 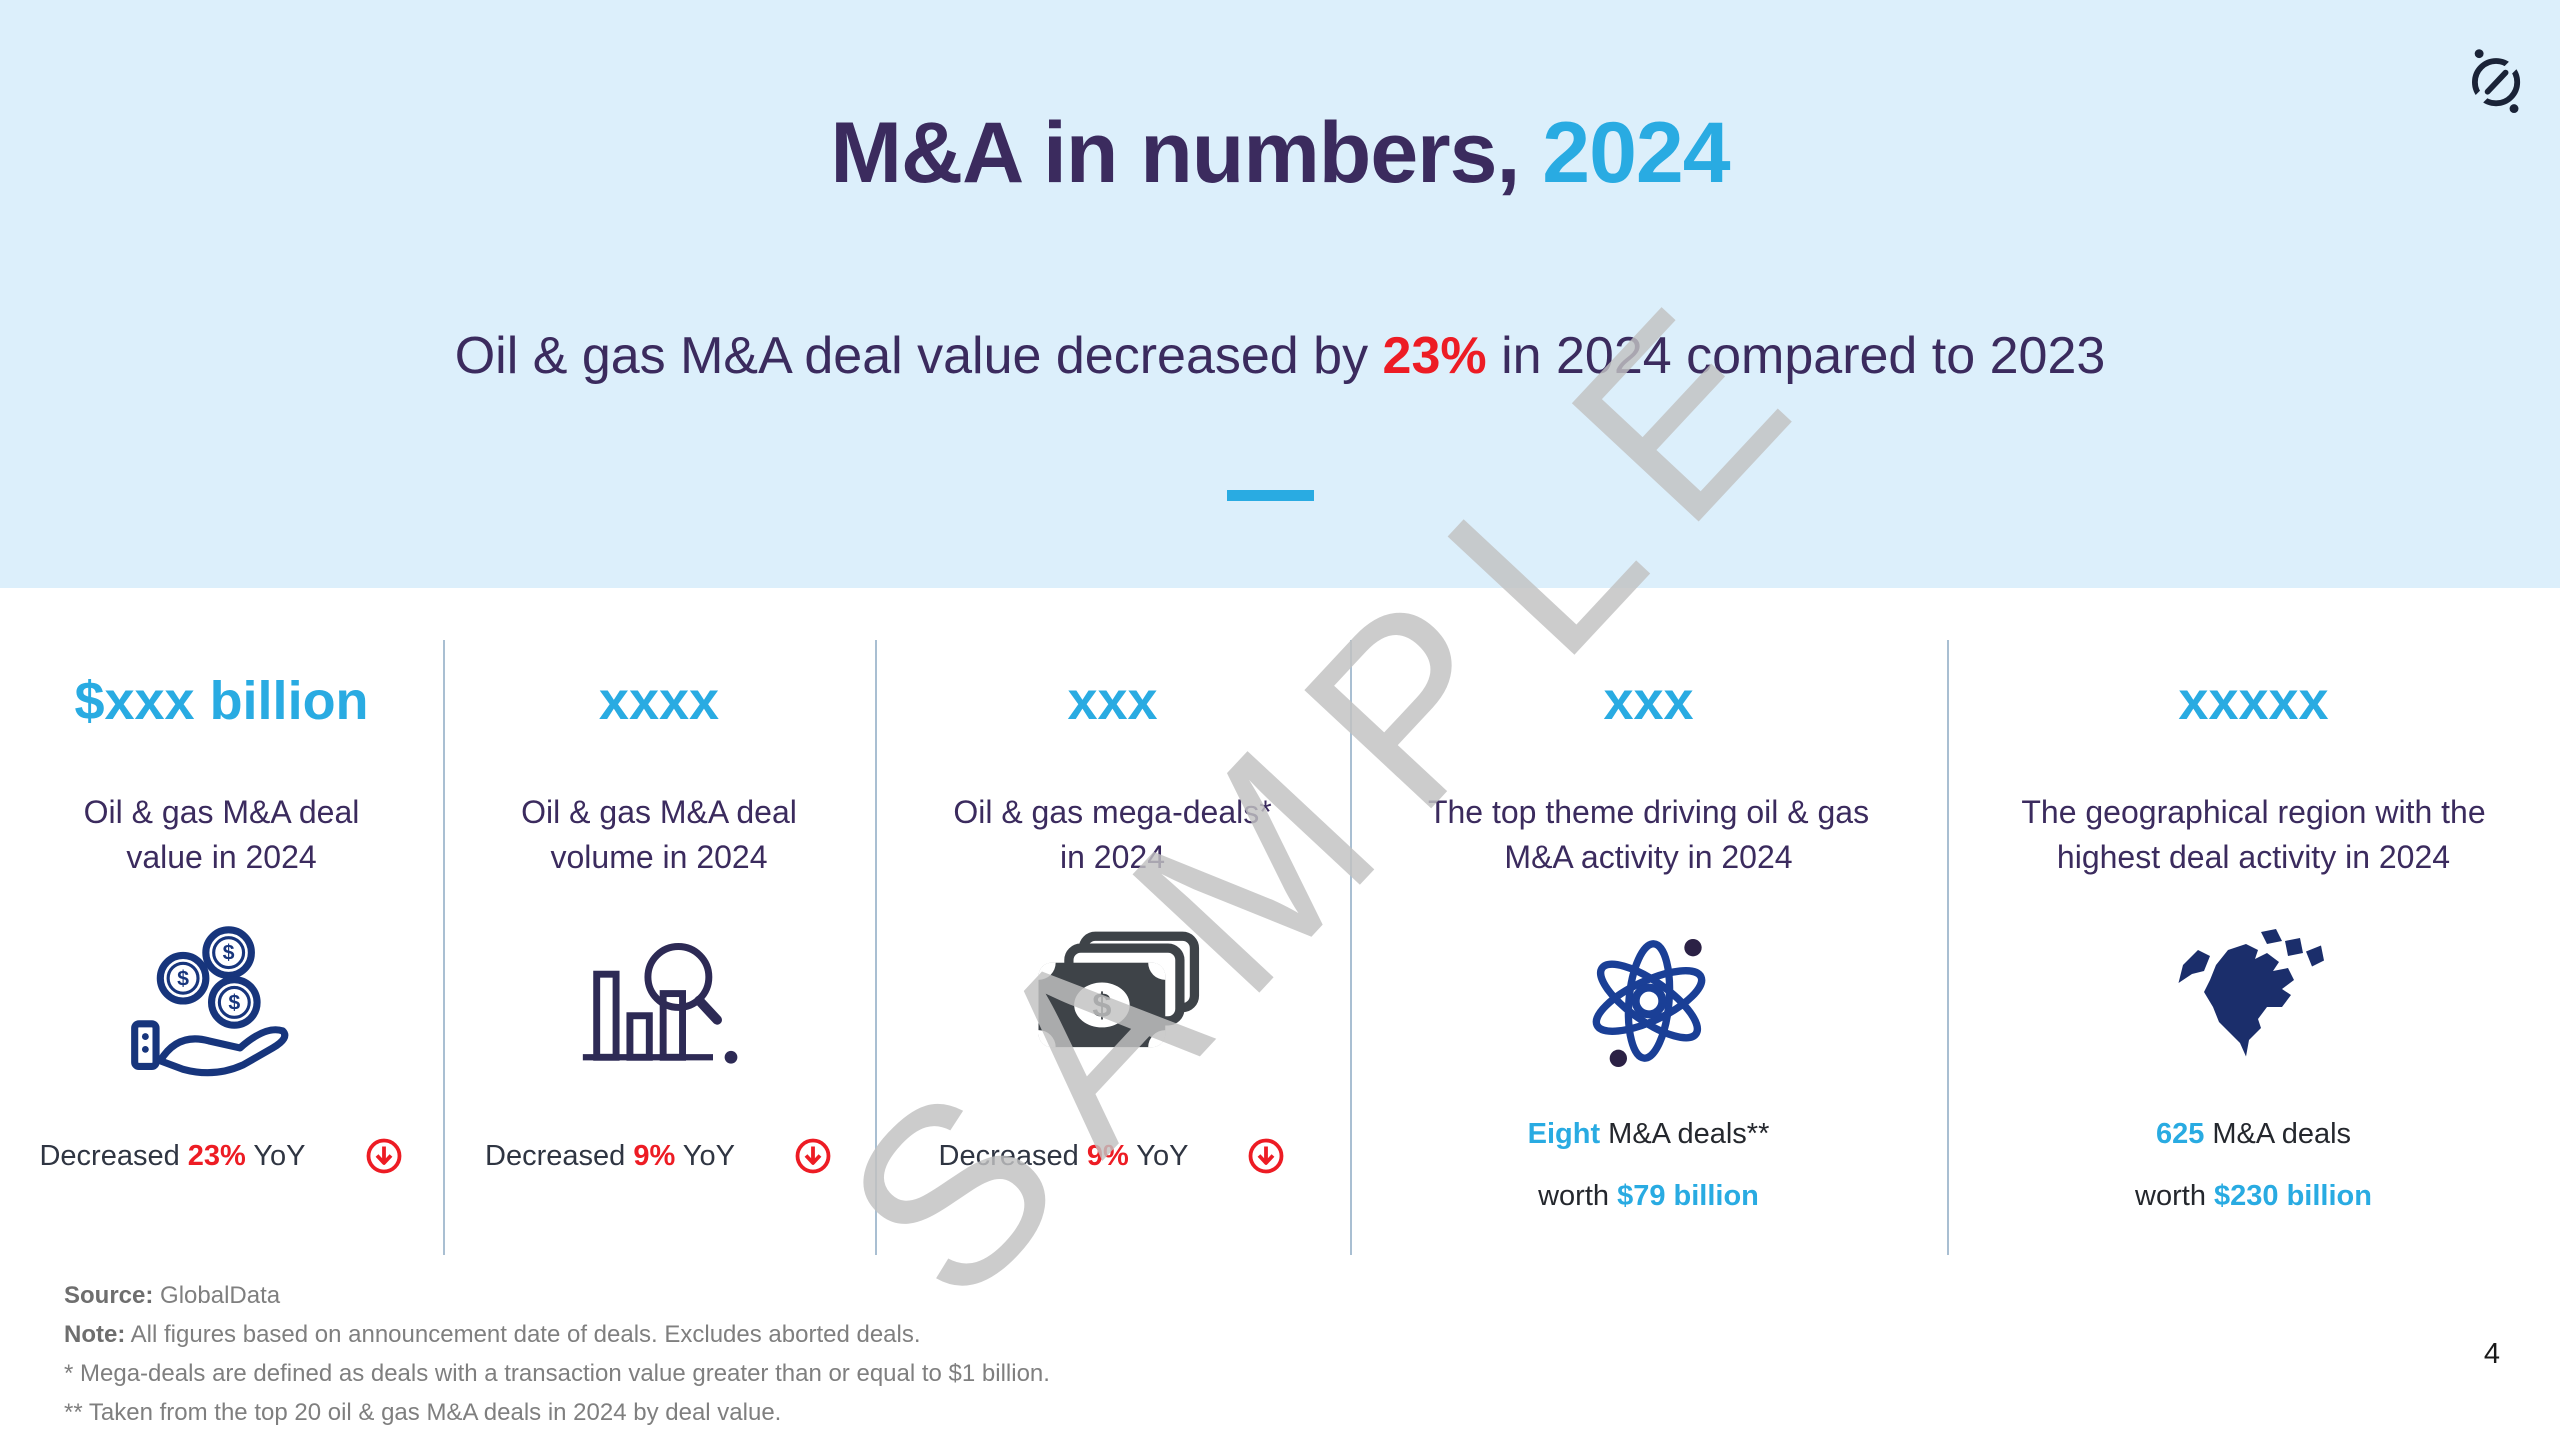 I want to click on atom-icon, so click(x=1648, y=1002).